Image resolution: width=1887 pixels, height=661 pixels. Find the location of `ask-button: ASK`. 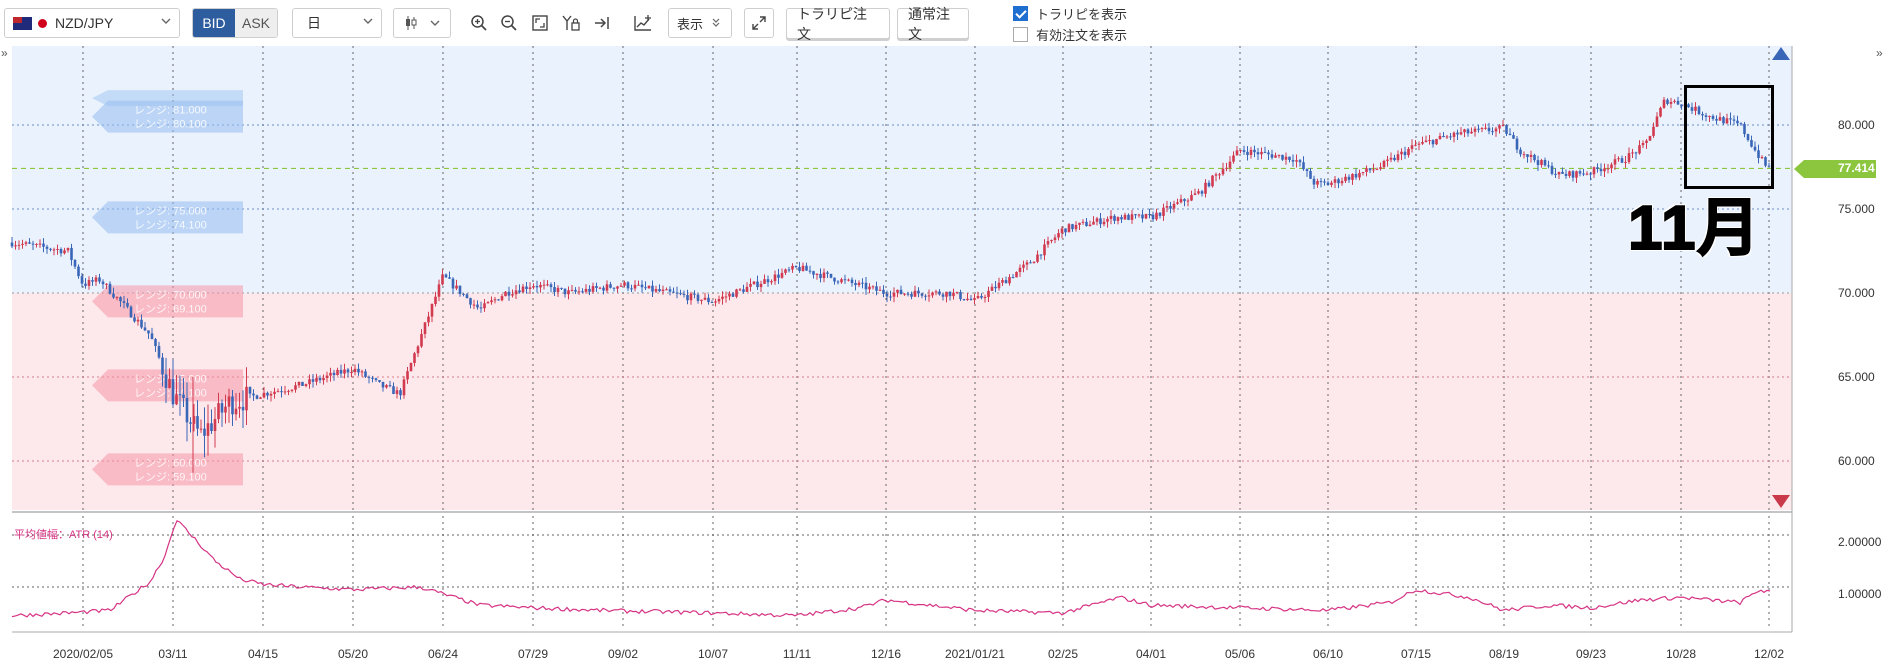

ask-button: ASK is located at coordinates (256, 23).